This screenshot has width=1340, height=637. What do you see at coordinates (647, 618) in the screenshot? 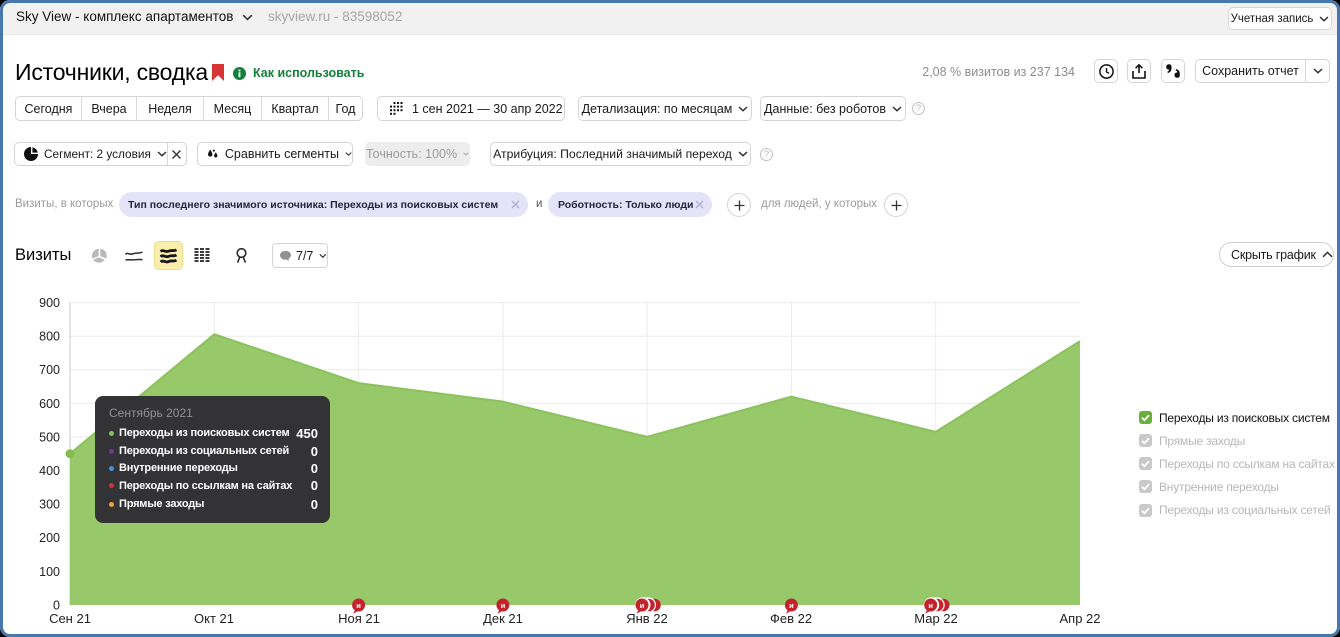
I see `svg-text: Янв 22` at bounding box center [647, 618].